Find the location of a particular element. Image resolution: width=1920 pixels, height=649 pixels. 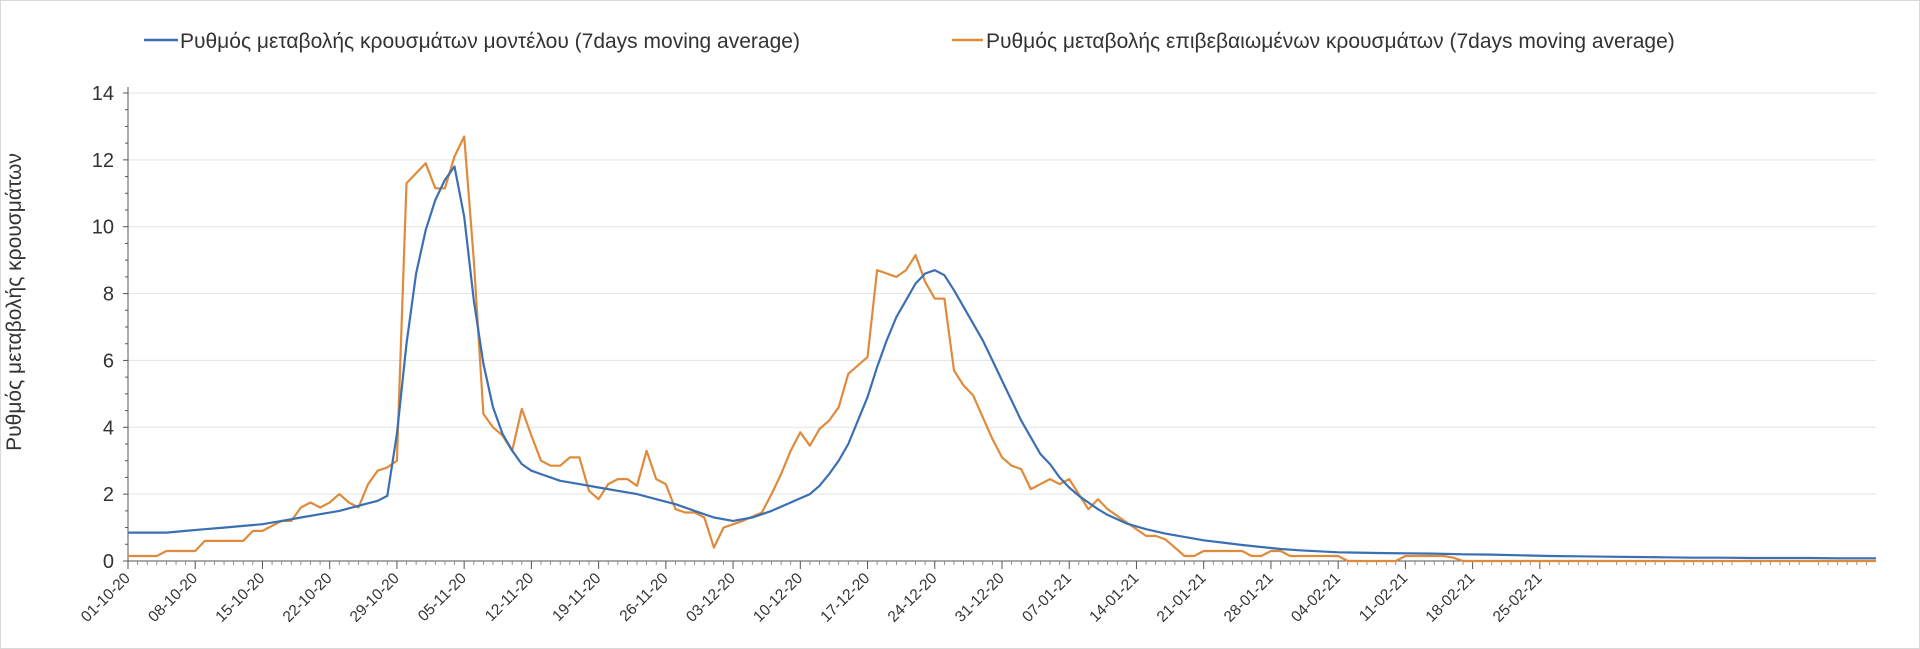

x-tick-label: 01-10-20 is located at coordinates (106, 598).